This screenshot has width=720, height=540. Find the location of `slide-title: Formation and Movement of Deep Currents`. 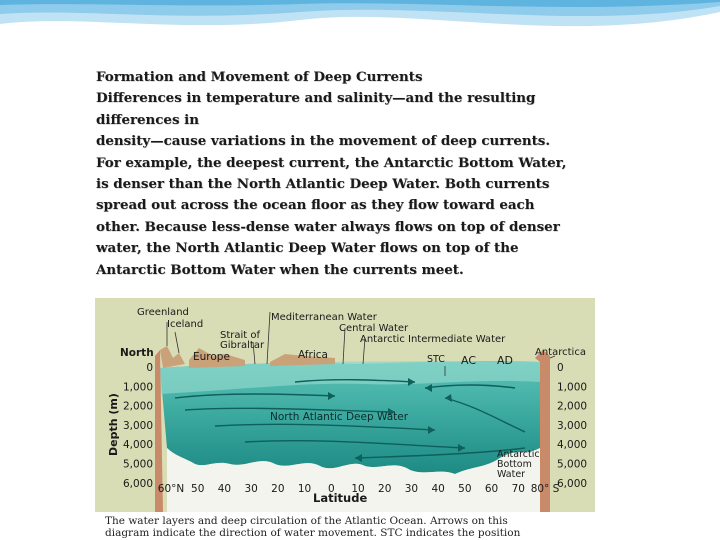

slide-title: Formation and Movement of Deep Currents is located at coordinates (259, 77).